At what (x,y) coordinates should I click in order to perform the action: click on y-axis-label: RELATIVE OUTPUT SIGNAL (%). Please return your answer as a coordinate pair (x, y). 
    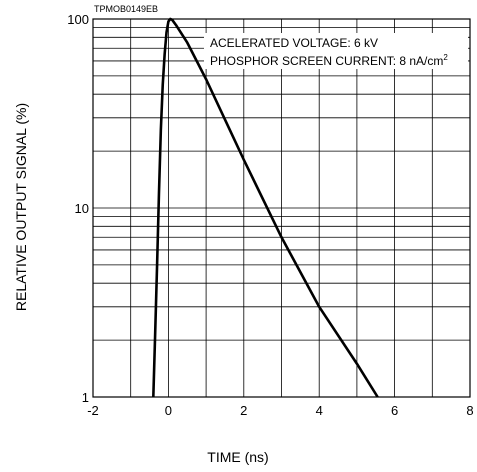
    Looking at the image, I should click on (21, 207).